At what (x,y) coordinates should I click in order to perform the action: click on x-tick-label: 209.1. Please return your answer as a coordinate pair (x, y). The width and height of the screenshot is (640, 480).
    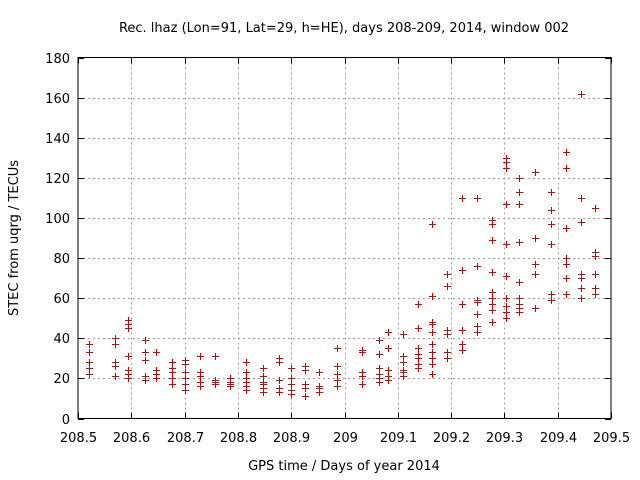
    Looking at the image, I should click on (398, 438).